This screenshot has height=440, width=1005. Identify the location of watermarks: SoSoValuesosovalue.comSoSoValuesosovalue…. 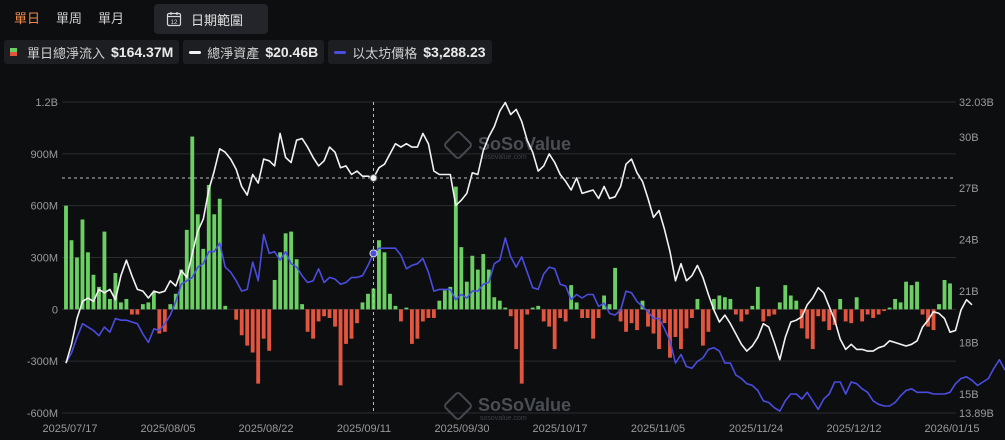
(507, 276).